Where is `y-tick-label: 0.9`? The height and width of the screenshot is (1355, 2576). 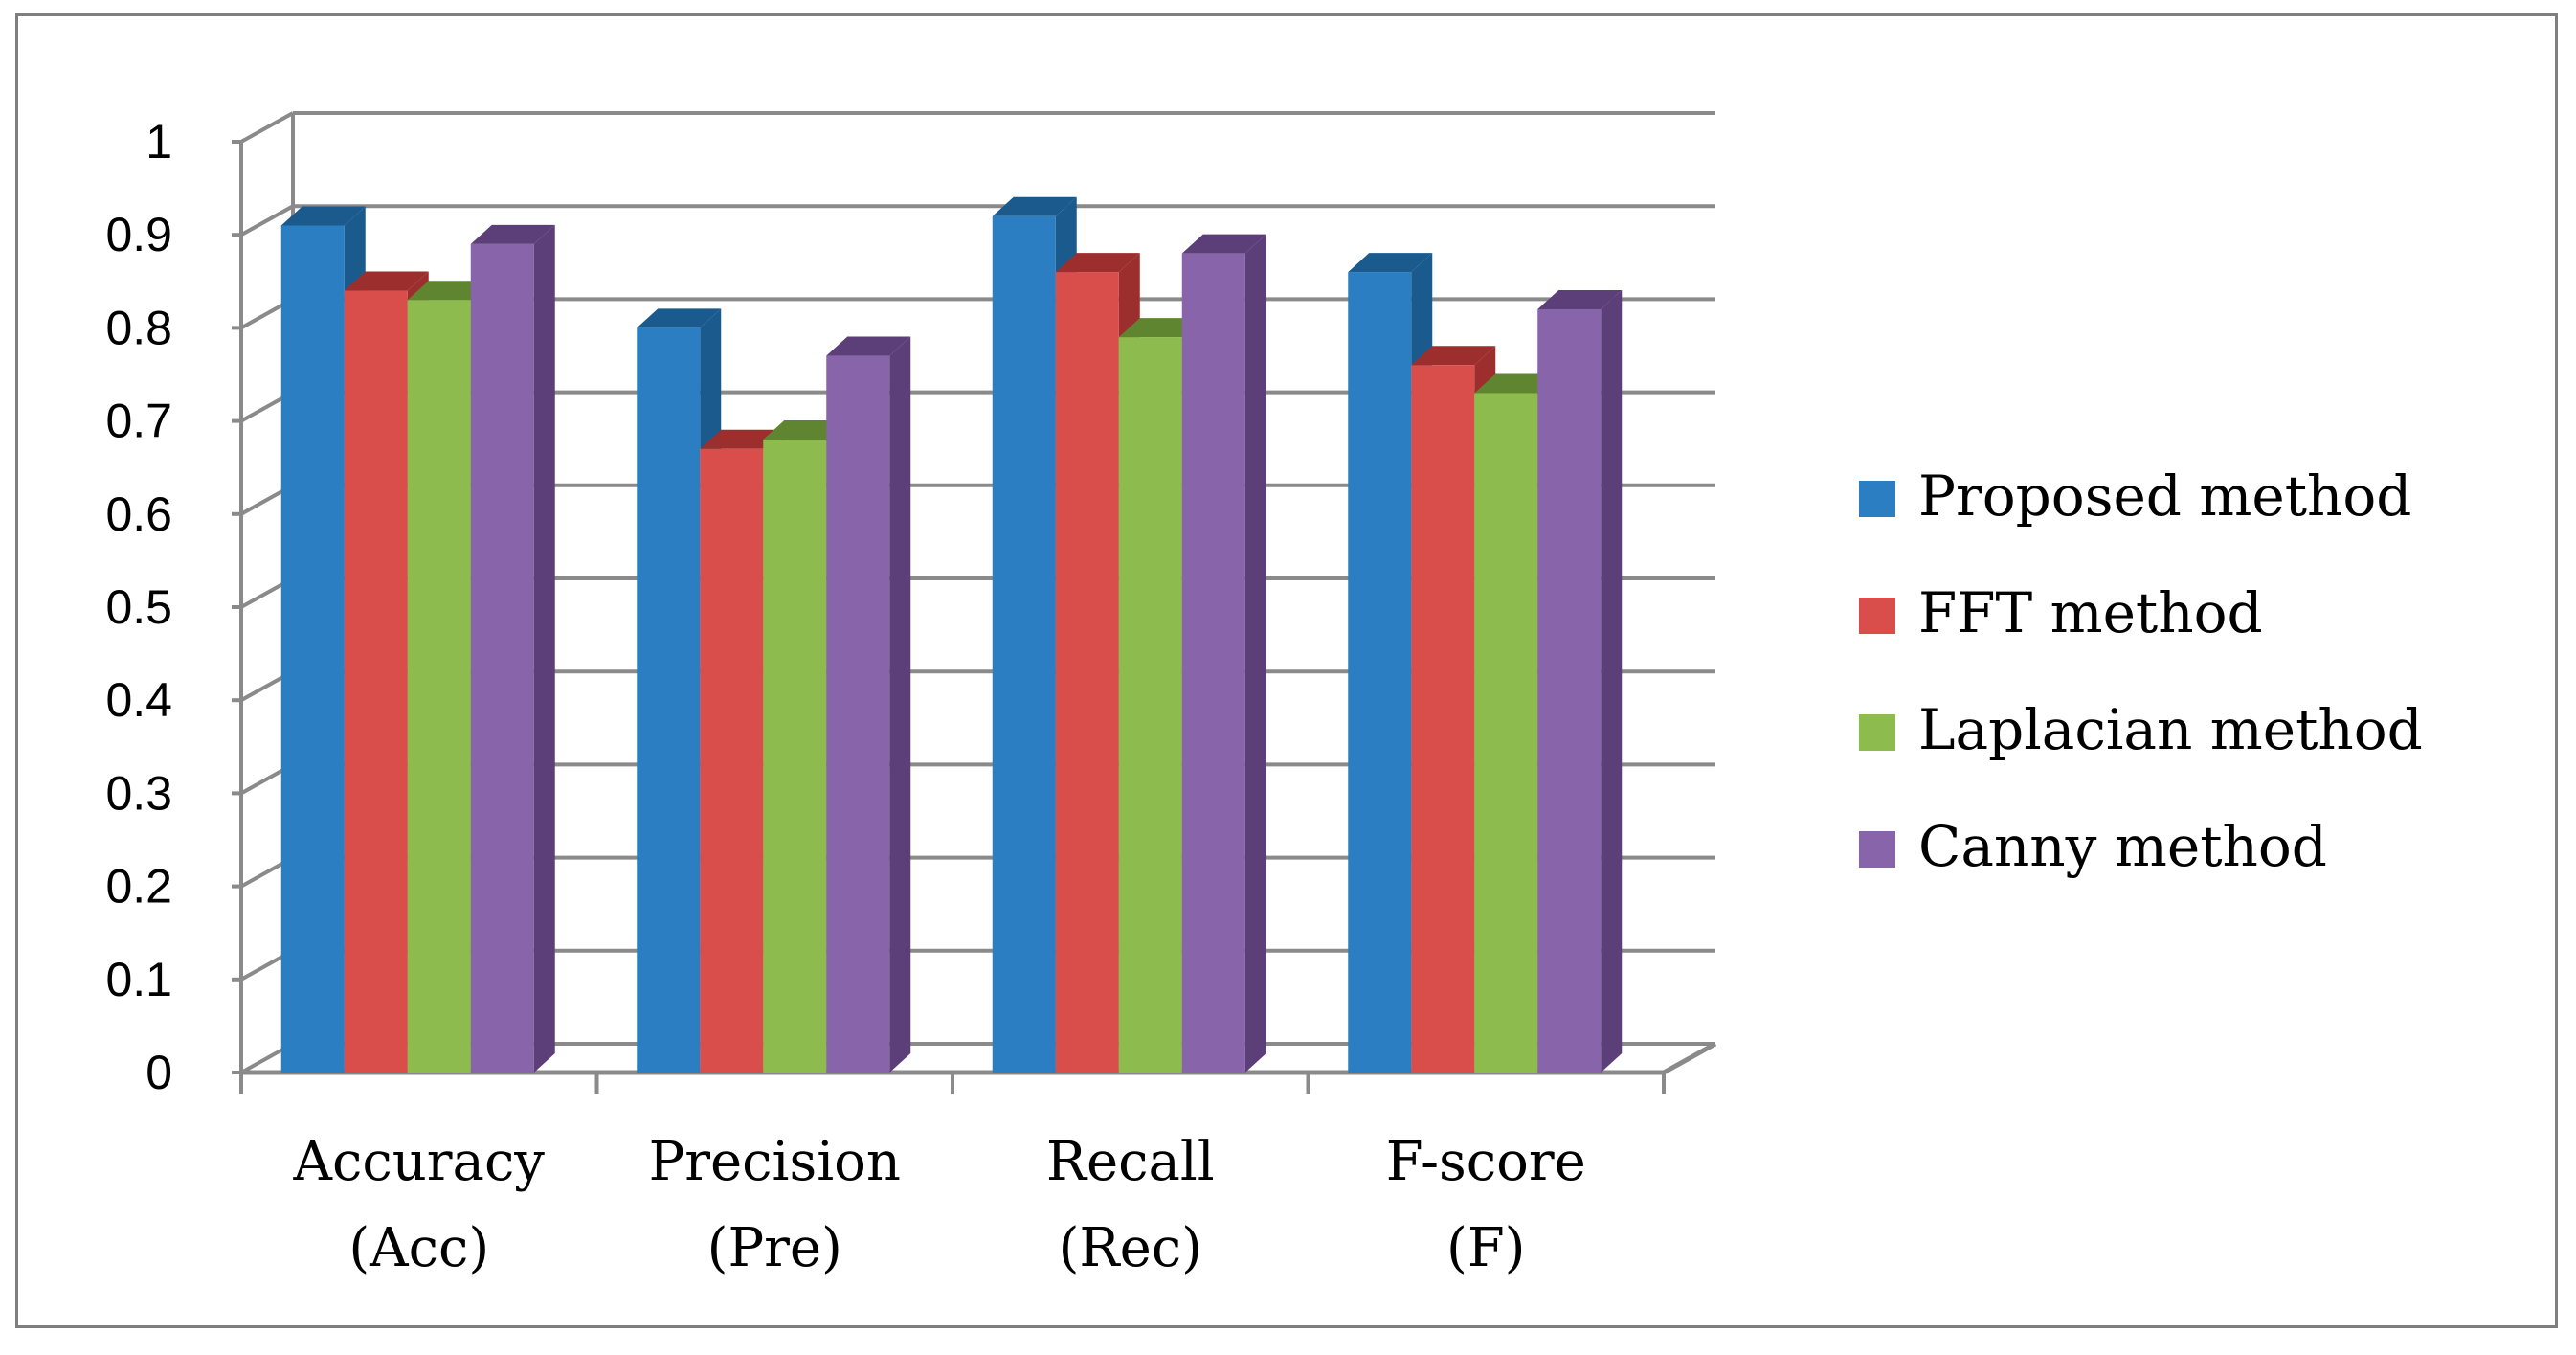 y-tick-label: 0.9 is located at coordinates (138, 235).